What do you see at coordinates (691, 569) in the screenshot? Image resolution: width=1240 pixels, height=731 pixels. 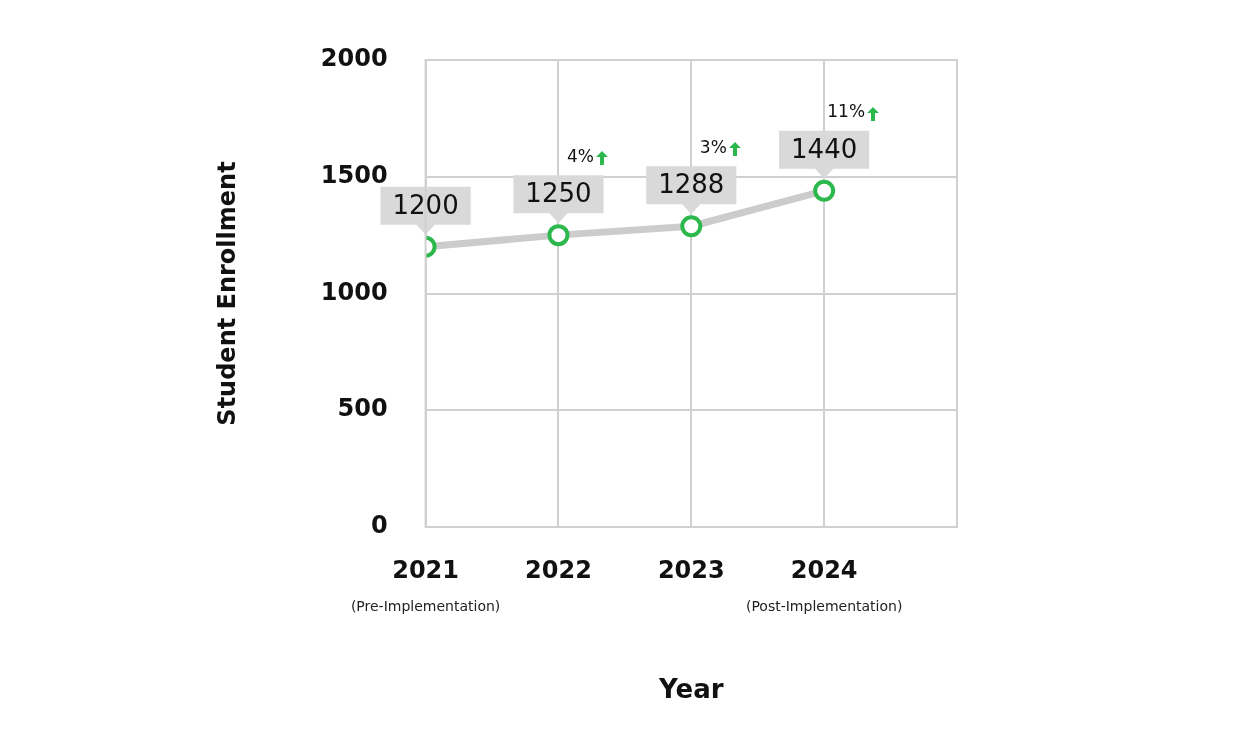 I see `x-tick-label: 2023` at bounding box center [691, 569].